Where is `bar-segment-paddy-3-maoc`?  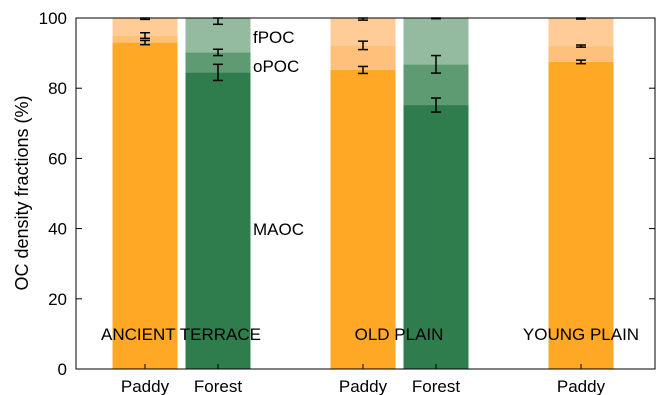 bar-segment-paddy-3-maoc is located at coordinates (363, 219).